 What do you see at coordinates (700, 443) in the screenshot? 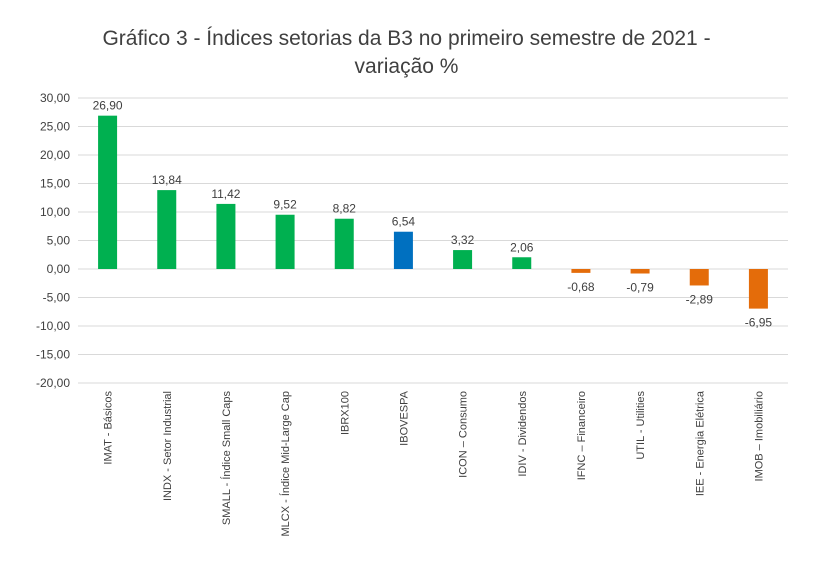
I see `x-tick-label: IEE - Energia Elétrica` at bounding box center [700, 443].